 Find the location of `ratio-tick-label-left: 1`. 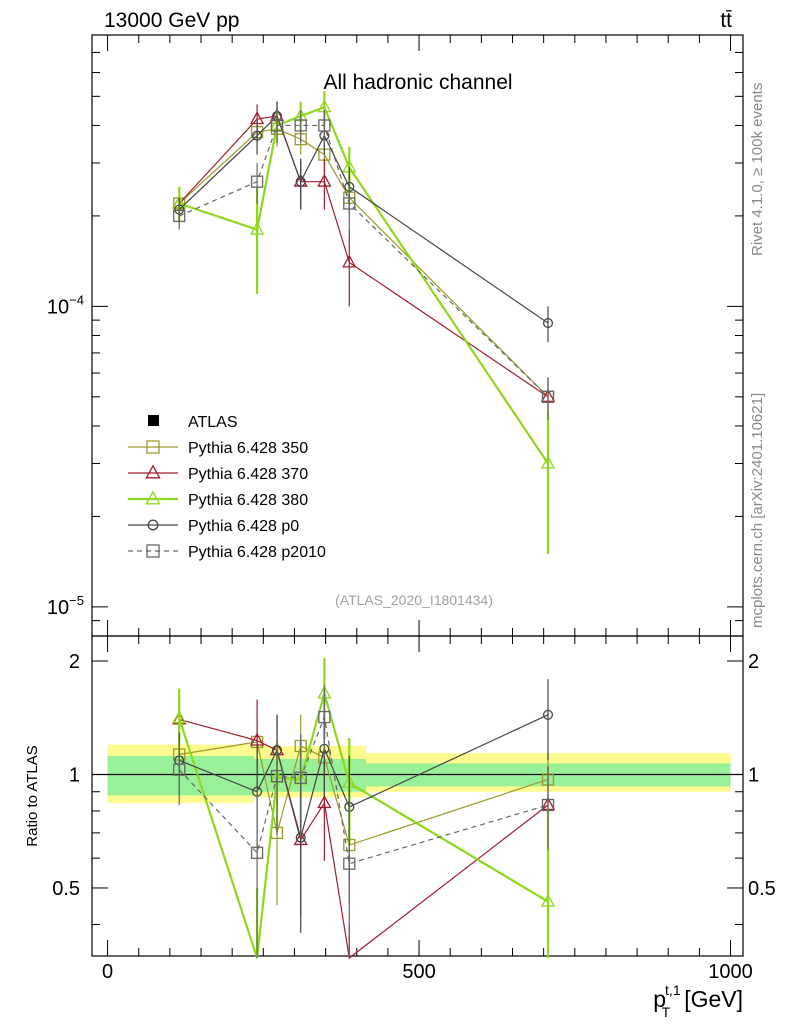

ratio-tick-label-left: 1 is located at coordinates (74, 775).